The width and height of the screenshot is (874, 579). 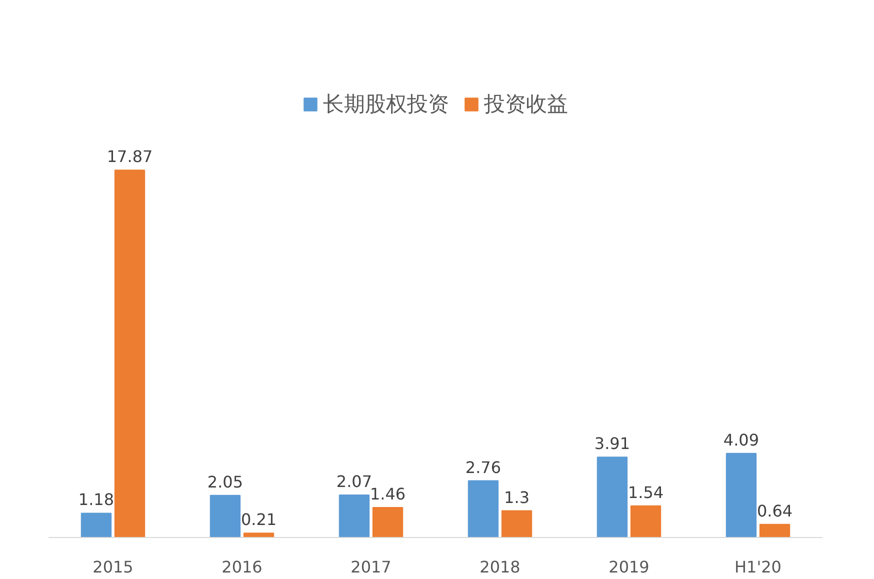 What do you see at coordinates (225, 482) in the screenshot?
I see `data-label: 2.05` at bounding box center [225, 482].